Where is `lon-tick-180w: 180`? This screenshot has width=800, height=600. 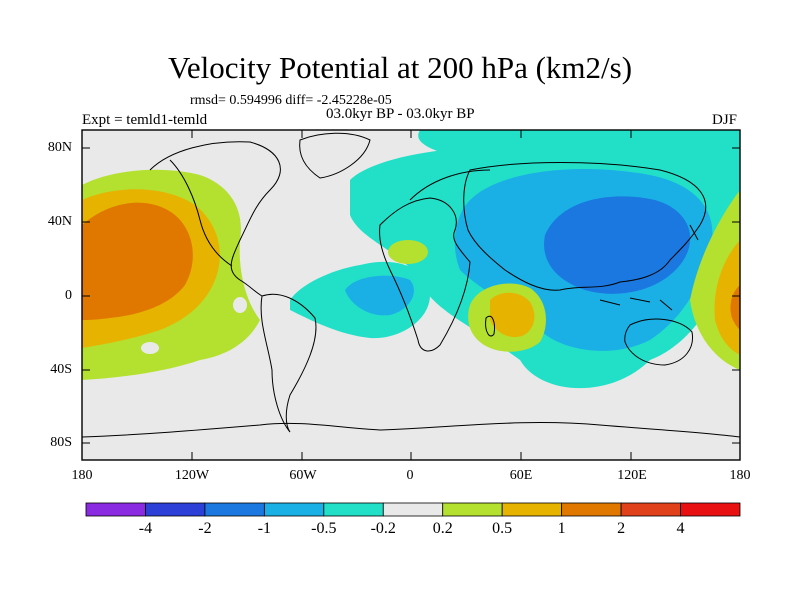
lon-tick-180w: 180 is located at coordinates (82, 475).